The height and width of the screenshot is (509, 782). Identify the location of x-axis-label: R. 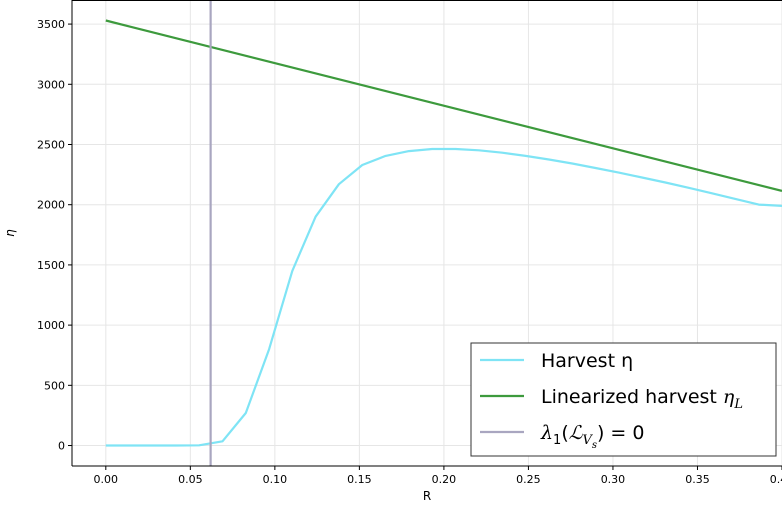
(427, 496).